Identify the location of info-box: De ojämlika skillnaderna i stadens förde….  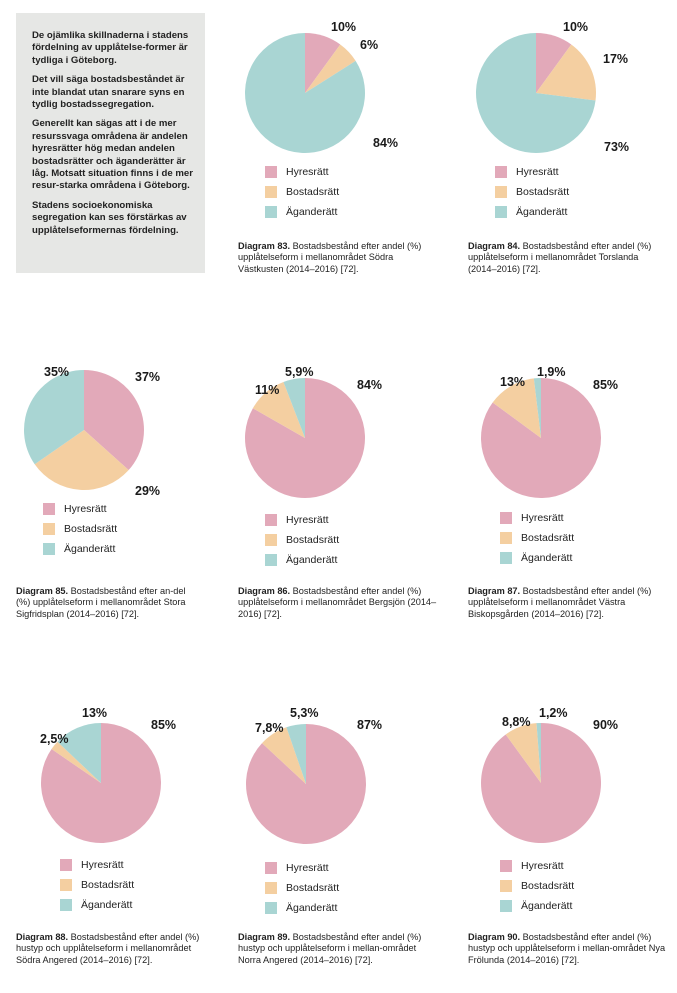
(110, 143).